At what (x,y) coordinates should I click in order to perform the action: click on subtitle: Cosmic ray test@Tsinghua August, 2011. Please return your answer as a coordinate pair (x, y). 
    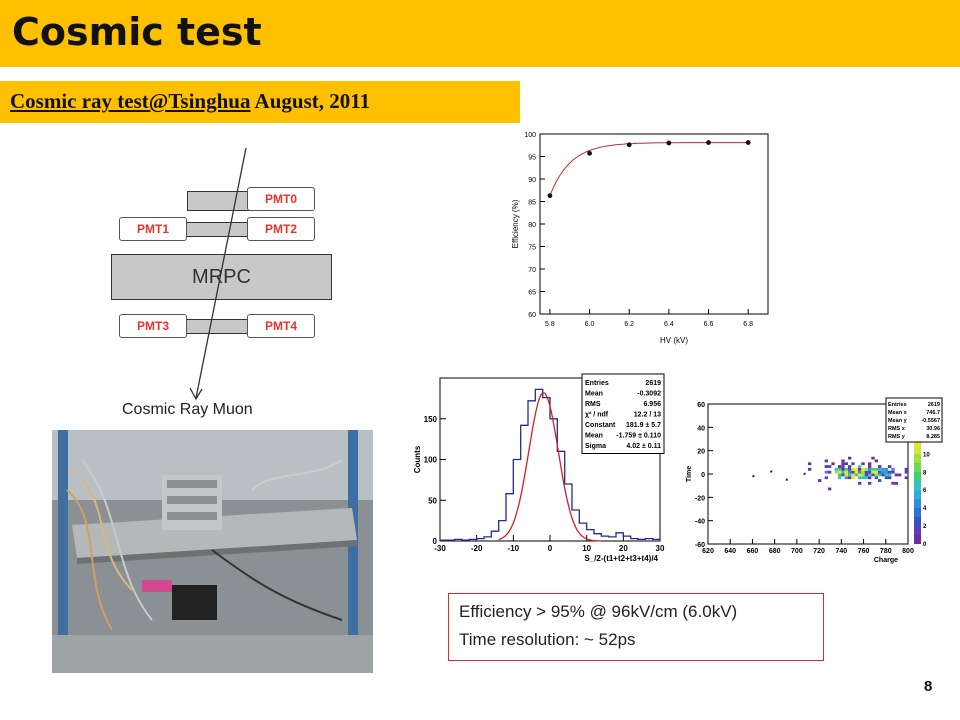
    Looking at the image, I should click on (190, 101).